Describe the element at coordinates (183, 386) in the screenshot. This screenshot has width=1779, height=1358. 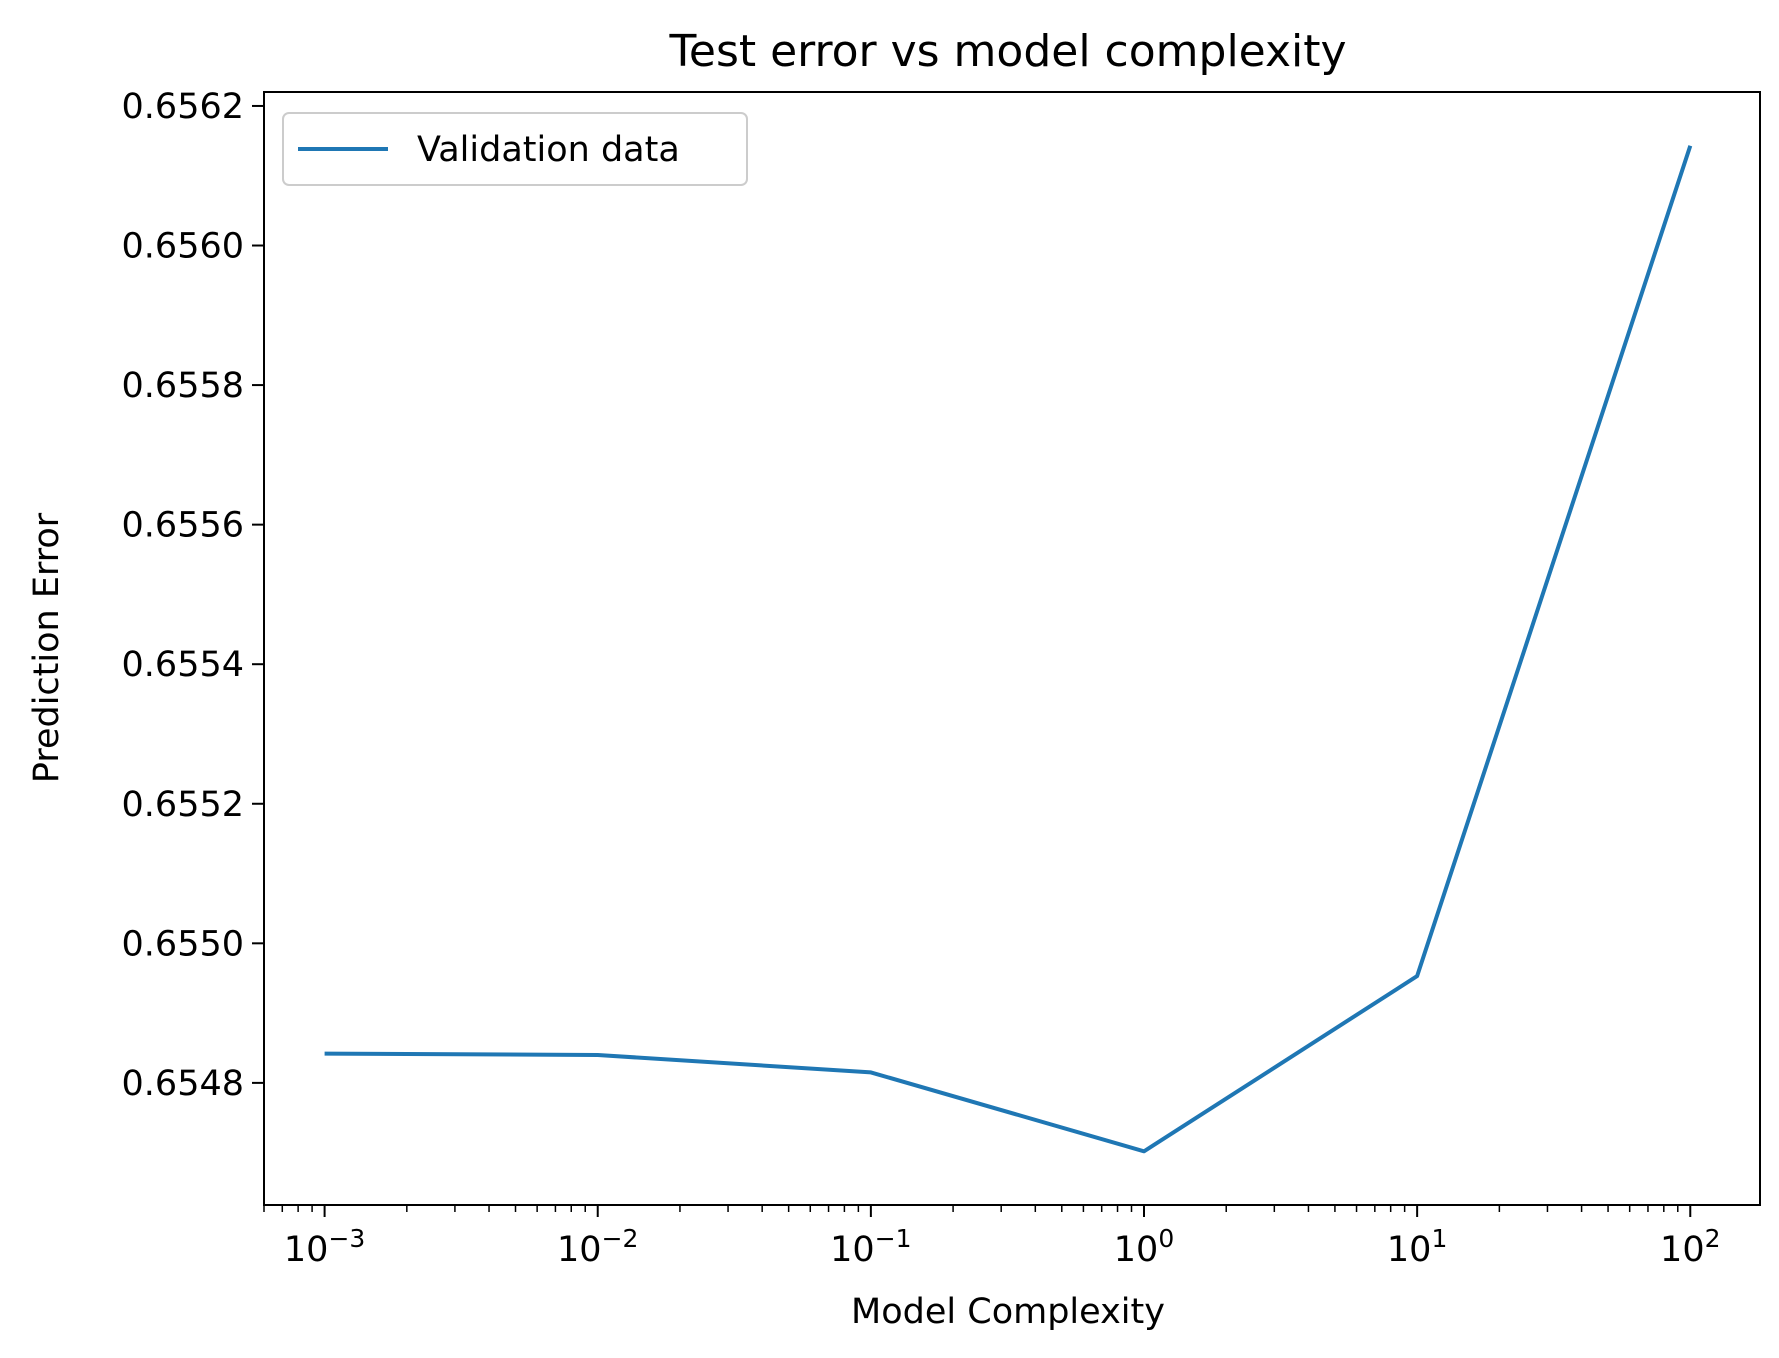
I see `y-tick-label: 0.6558` at that location.